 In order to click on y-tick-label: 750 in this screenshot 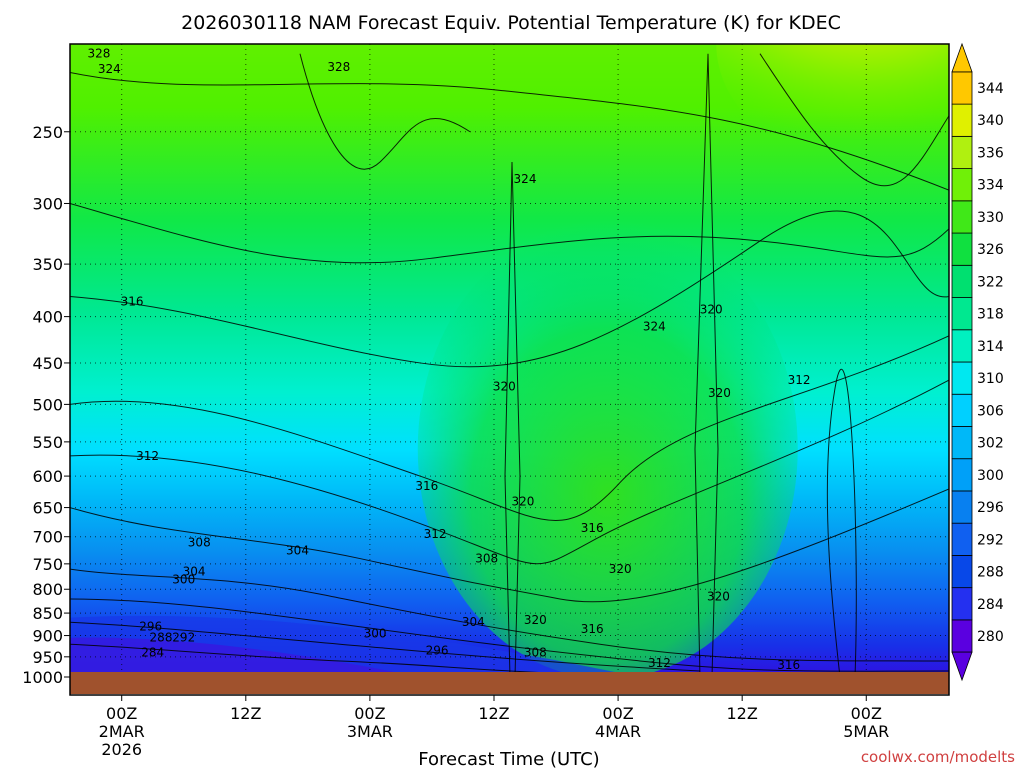, I will do `click(47, 564)`.